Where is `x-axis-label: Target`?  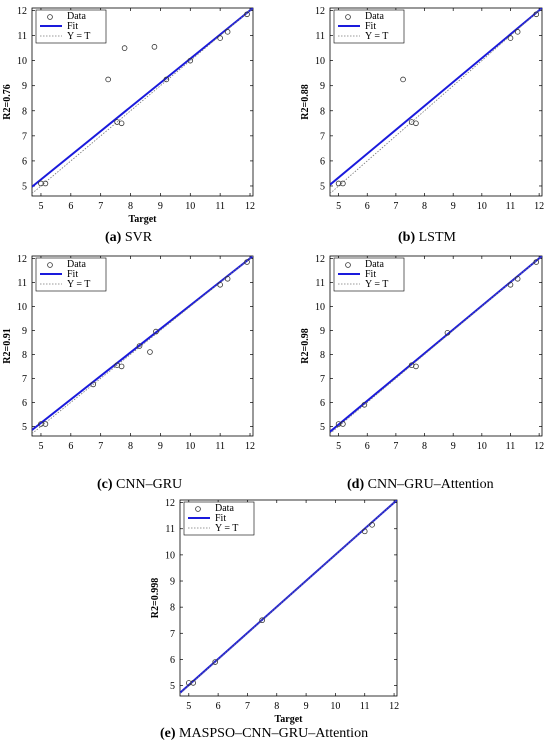 x-axis-label: Target is located at coordinates (289, 719).